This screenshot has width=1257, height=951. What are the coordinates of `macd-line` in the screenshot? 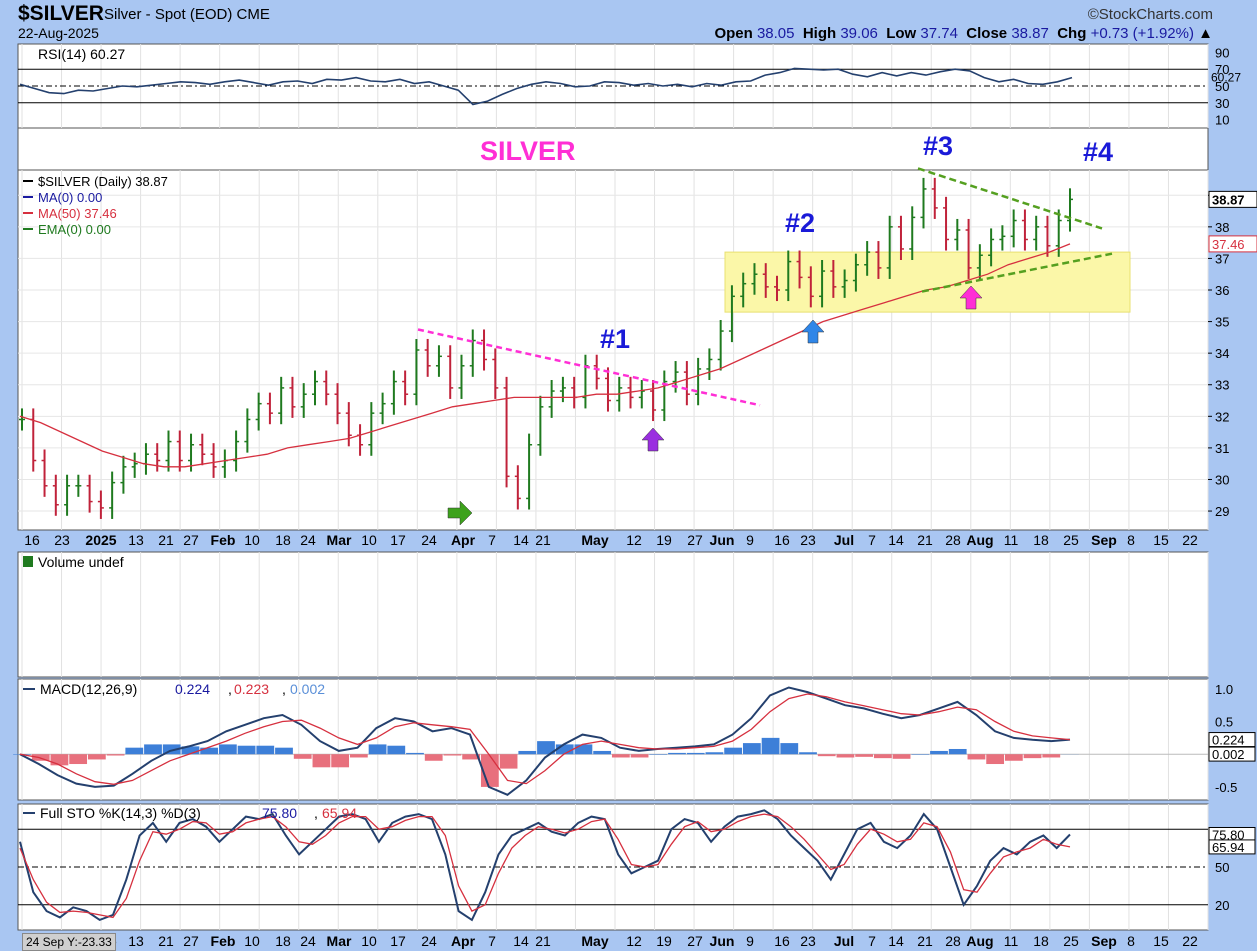 It's located at (545, 741).